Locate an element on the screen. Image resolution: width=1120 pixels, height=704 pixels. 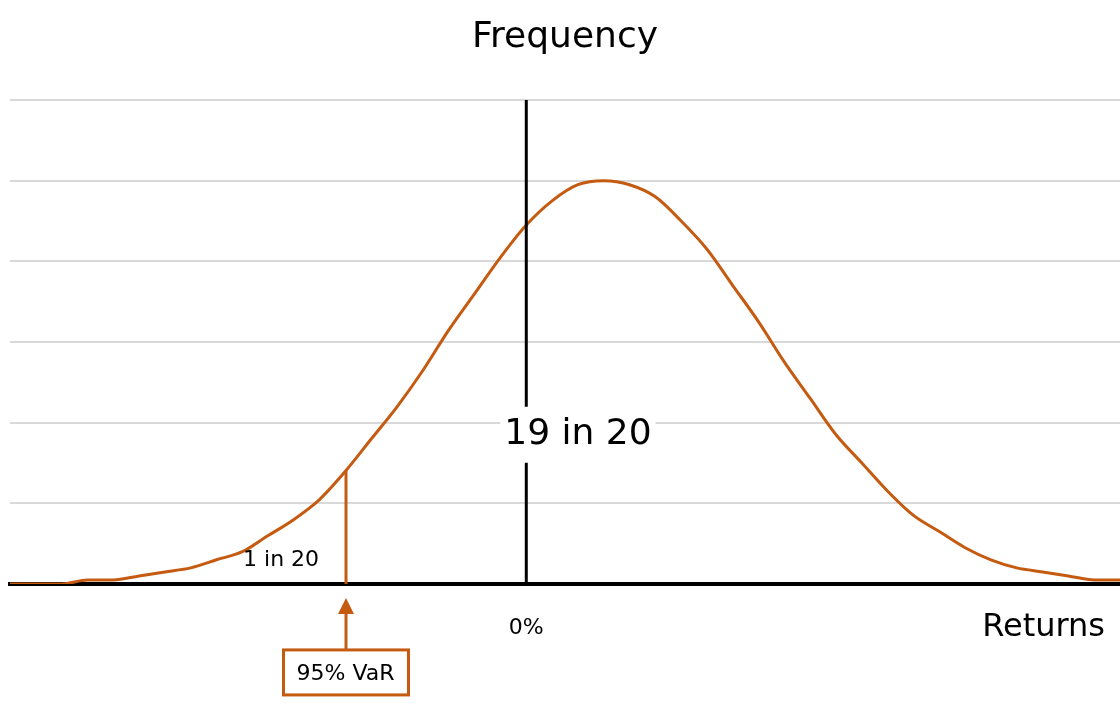
y-axis-title: Frequency is located at coordinates (565, 35).